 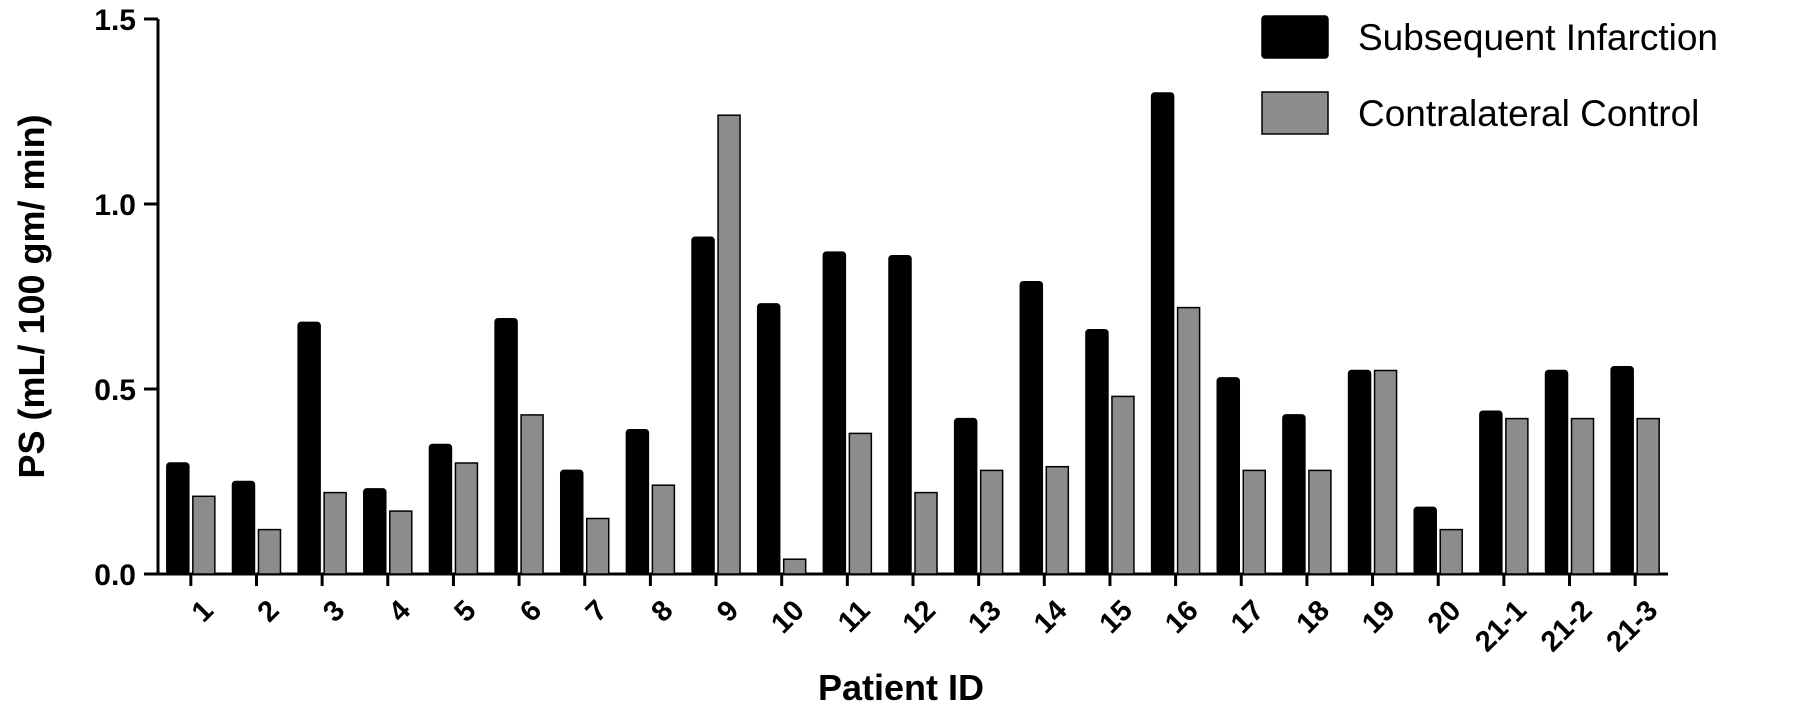 What do you see at coordinates (912, 579) in the screenshot?
I see `x-axis` at bounding box center [912, 579].